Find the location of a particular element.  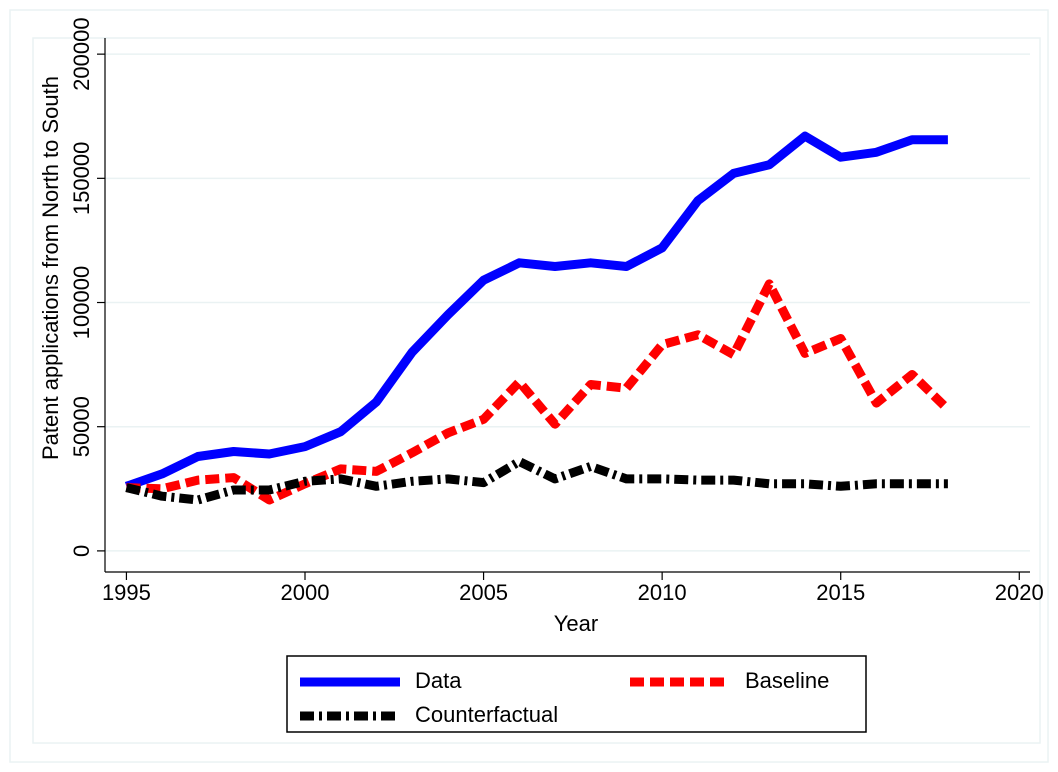

x-tick-label: 1995 is located at coordinates (126, 592).